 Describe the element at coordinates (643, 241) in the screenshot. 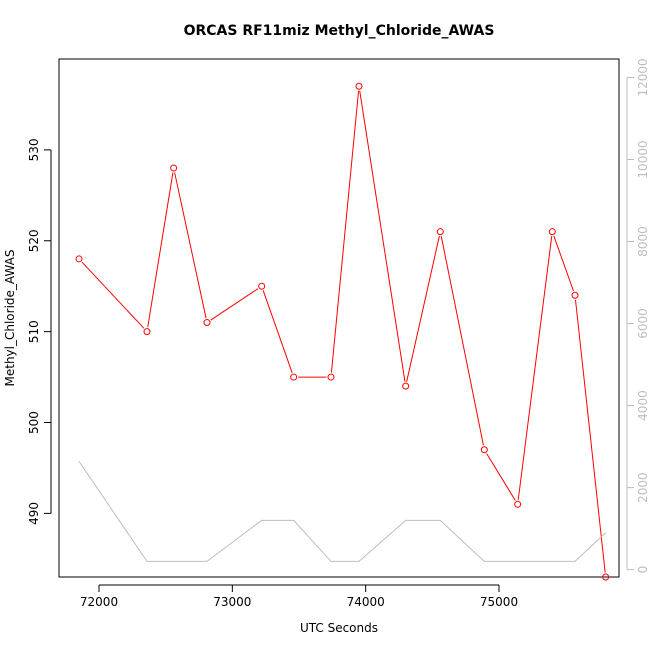

I see `right-tick-label: 8000` at that location.